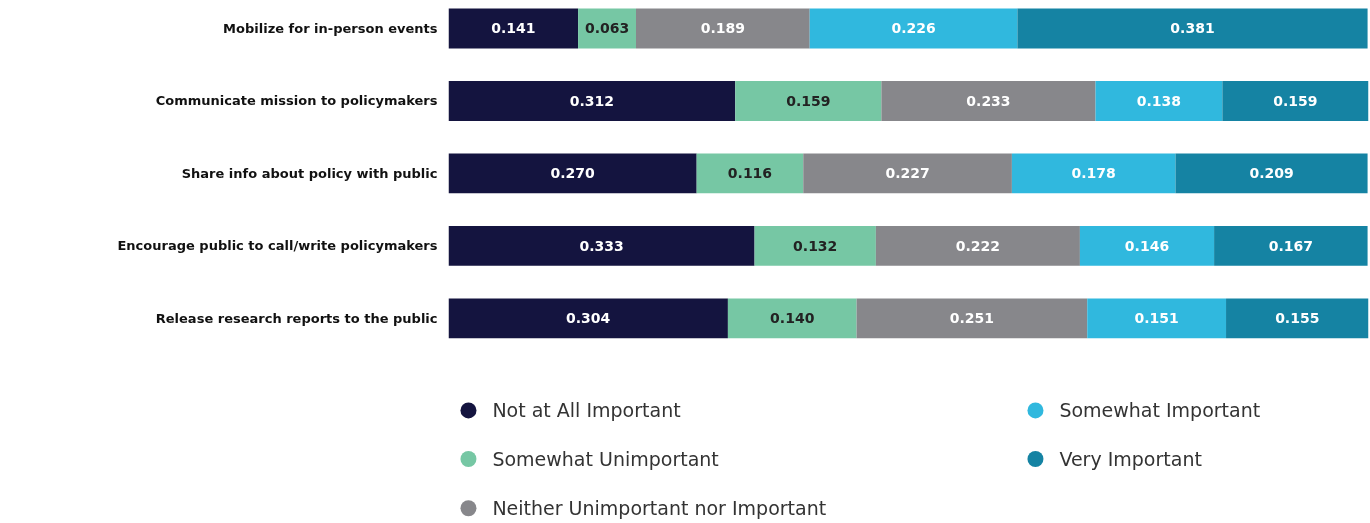  What do you see at coordinates (607, 28) in the screenshot?
I see `data-label: 0.063` at bounding box center [607, 28].